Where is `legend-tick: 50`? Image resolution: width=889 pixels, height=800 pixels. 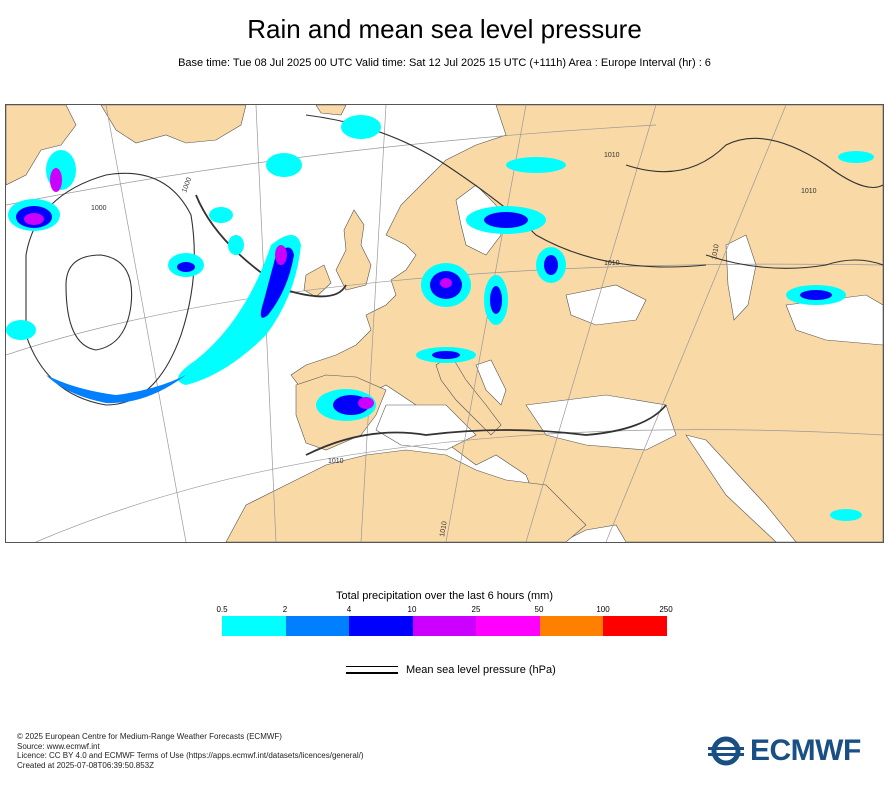
legend-tick: 50 is located at coordinates (539, 609).